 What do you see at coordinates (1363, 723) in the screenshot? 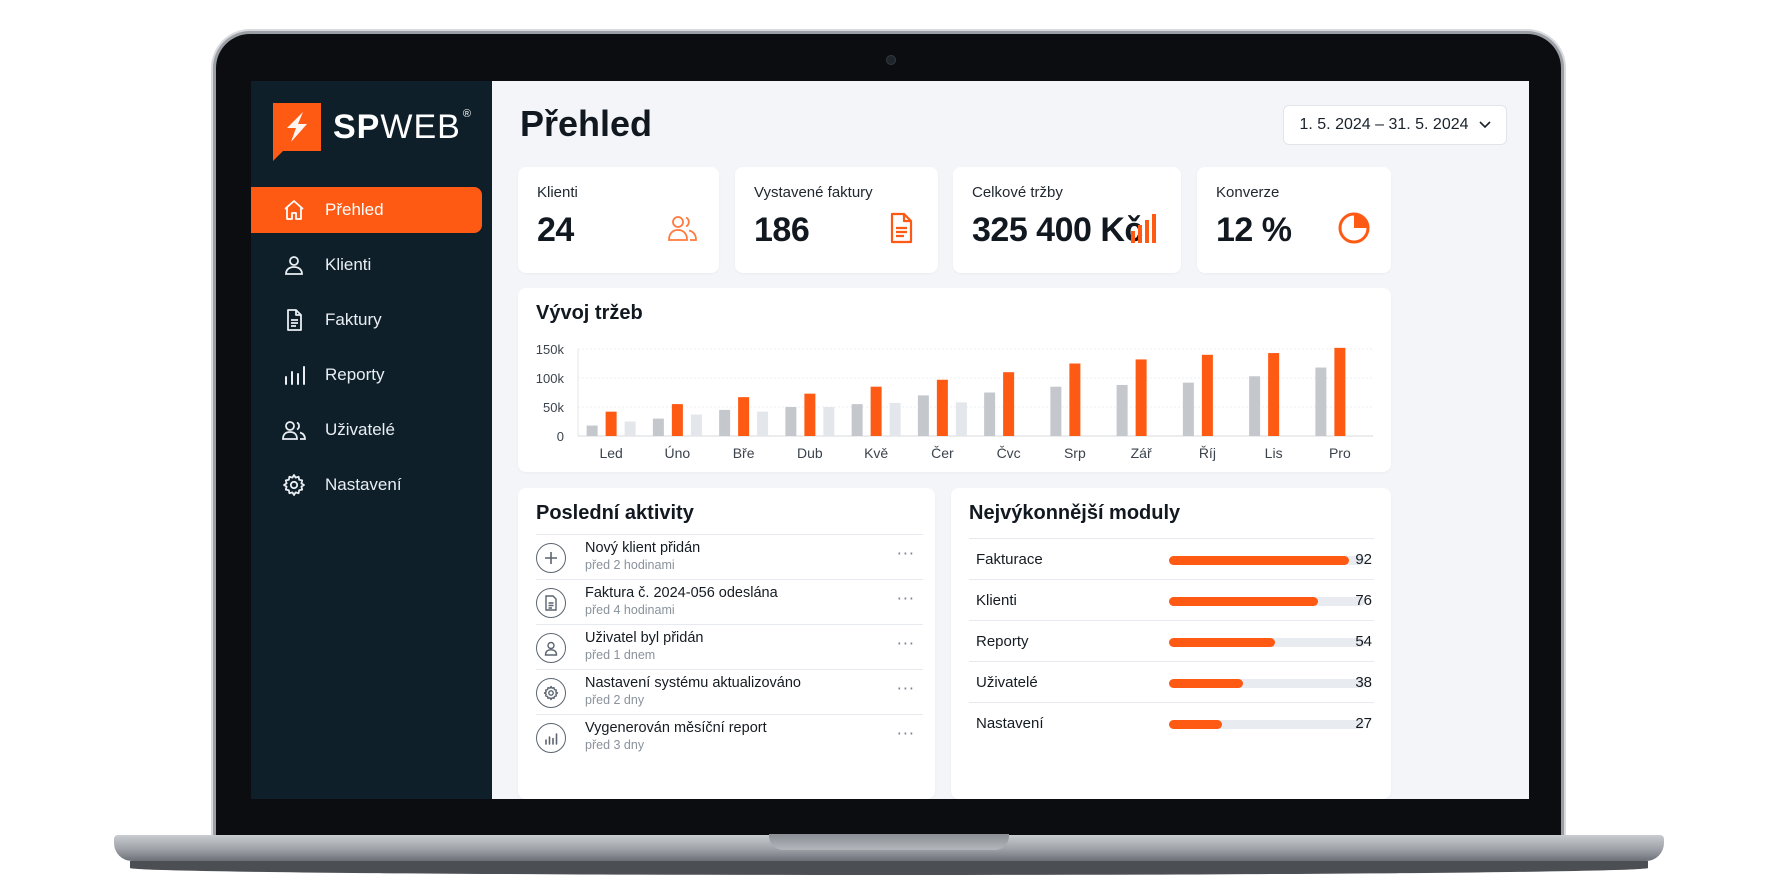
I see `module-value: 27` at bounding box center [1363, 723].